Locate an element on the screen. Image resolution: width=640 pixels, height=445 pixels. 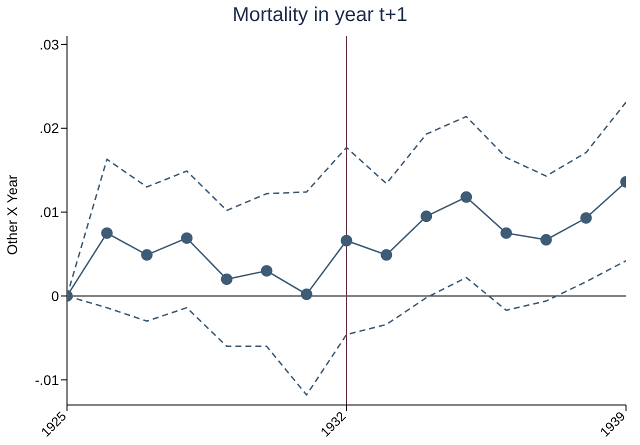
y-tick-label: .02 is located at coordinates (50, 128).